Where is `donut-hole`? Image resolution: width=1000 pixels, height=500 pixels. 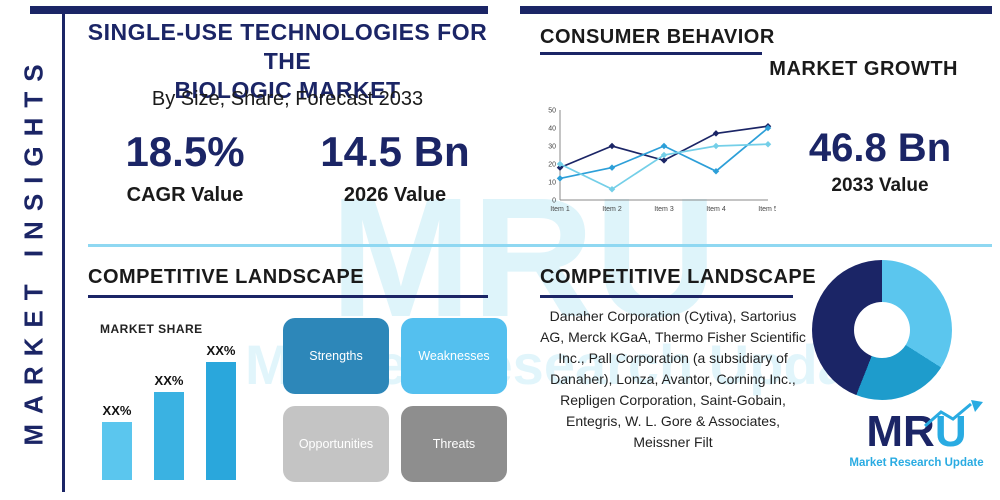
donut-hole is located at coordinates (882, 330).